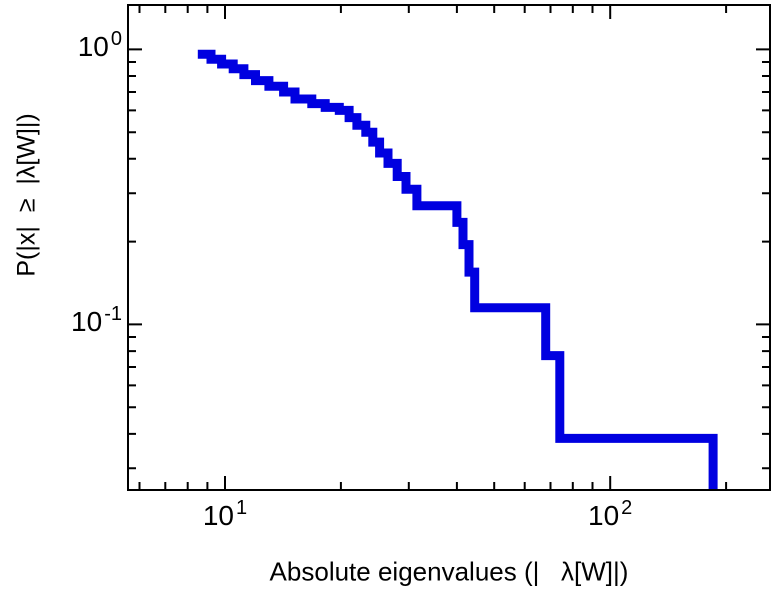 The width and height of the screenshot is (775, 600). Describe the element at coordinates (26, 195) in the screenshot. I see `y-axis-label: P(|x| ≥ |λ[W]|)` at that location.